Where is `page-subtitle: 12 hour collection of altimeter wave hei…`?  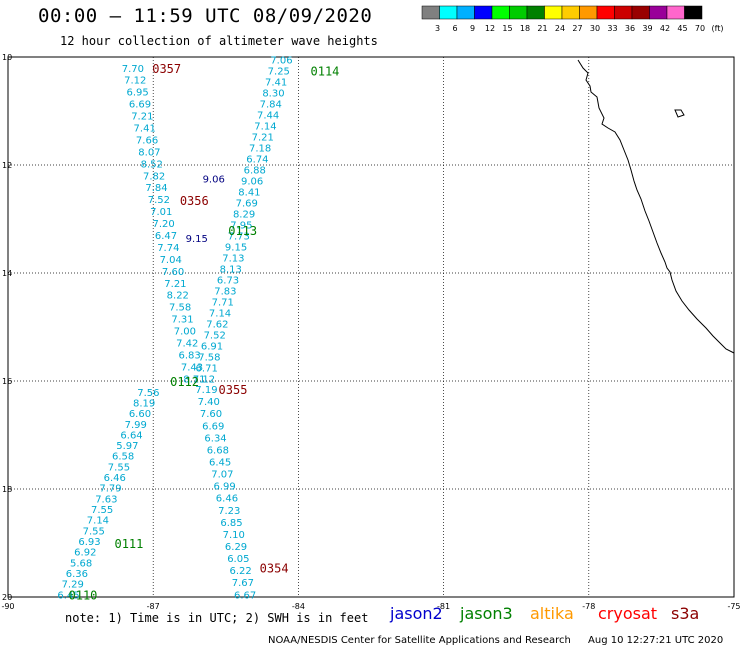 page-subtitle: 12 hour collection of altimeter wave hei… is located at coordinates (219, 41).